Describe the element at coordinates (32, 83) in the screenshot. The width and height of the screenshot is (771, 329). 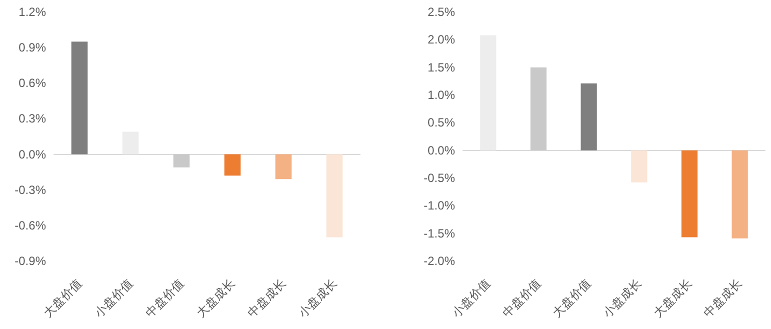
I see `y-tick-label: 0.6%` at that location.